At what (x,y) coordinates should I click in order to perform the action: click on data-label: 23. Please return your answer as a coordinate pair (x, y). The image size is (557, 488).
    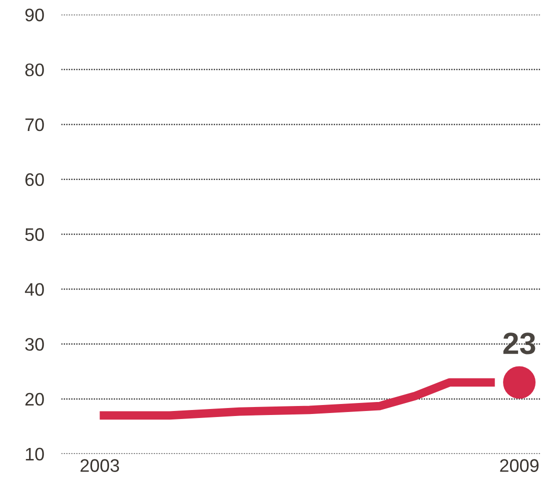
    Looking at the image, I should click on (519, 343).